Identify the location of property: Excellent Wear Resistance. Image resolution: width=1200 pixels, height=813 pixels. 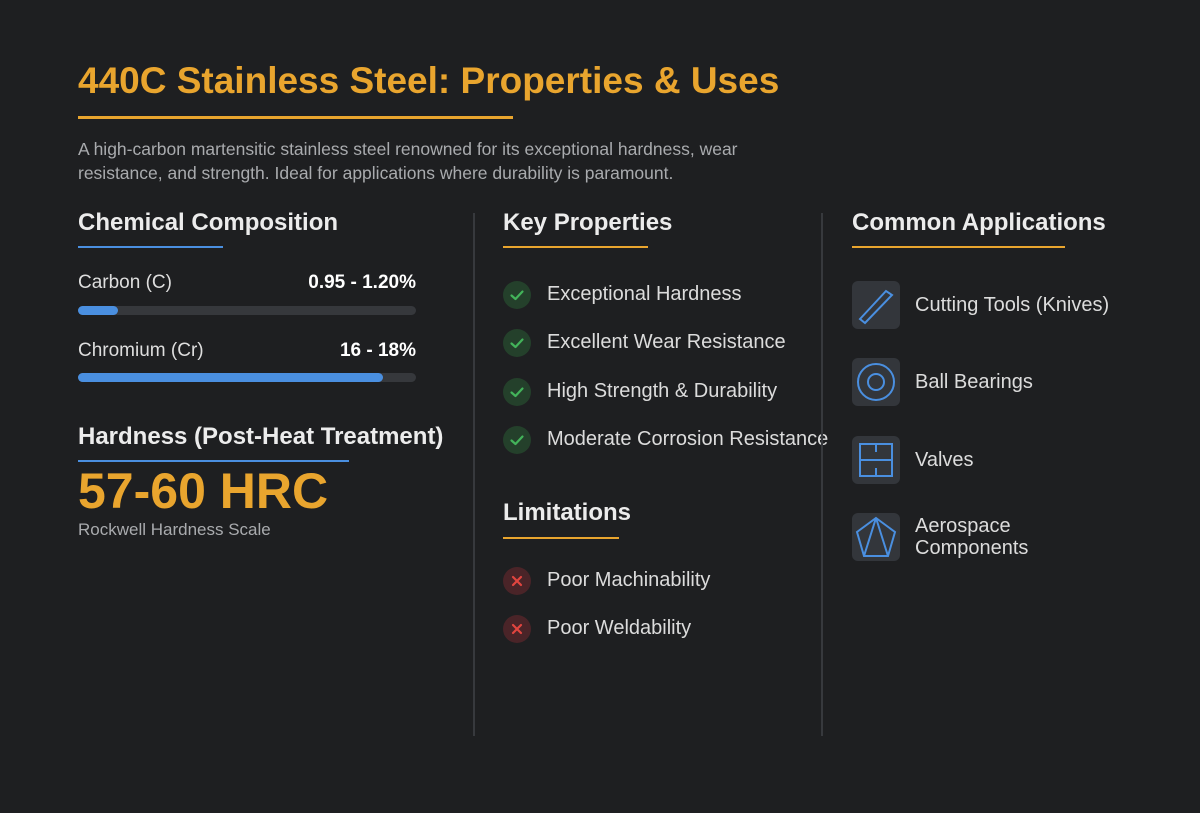
(666, 342).